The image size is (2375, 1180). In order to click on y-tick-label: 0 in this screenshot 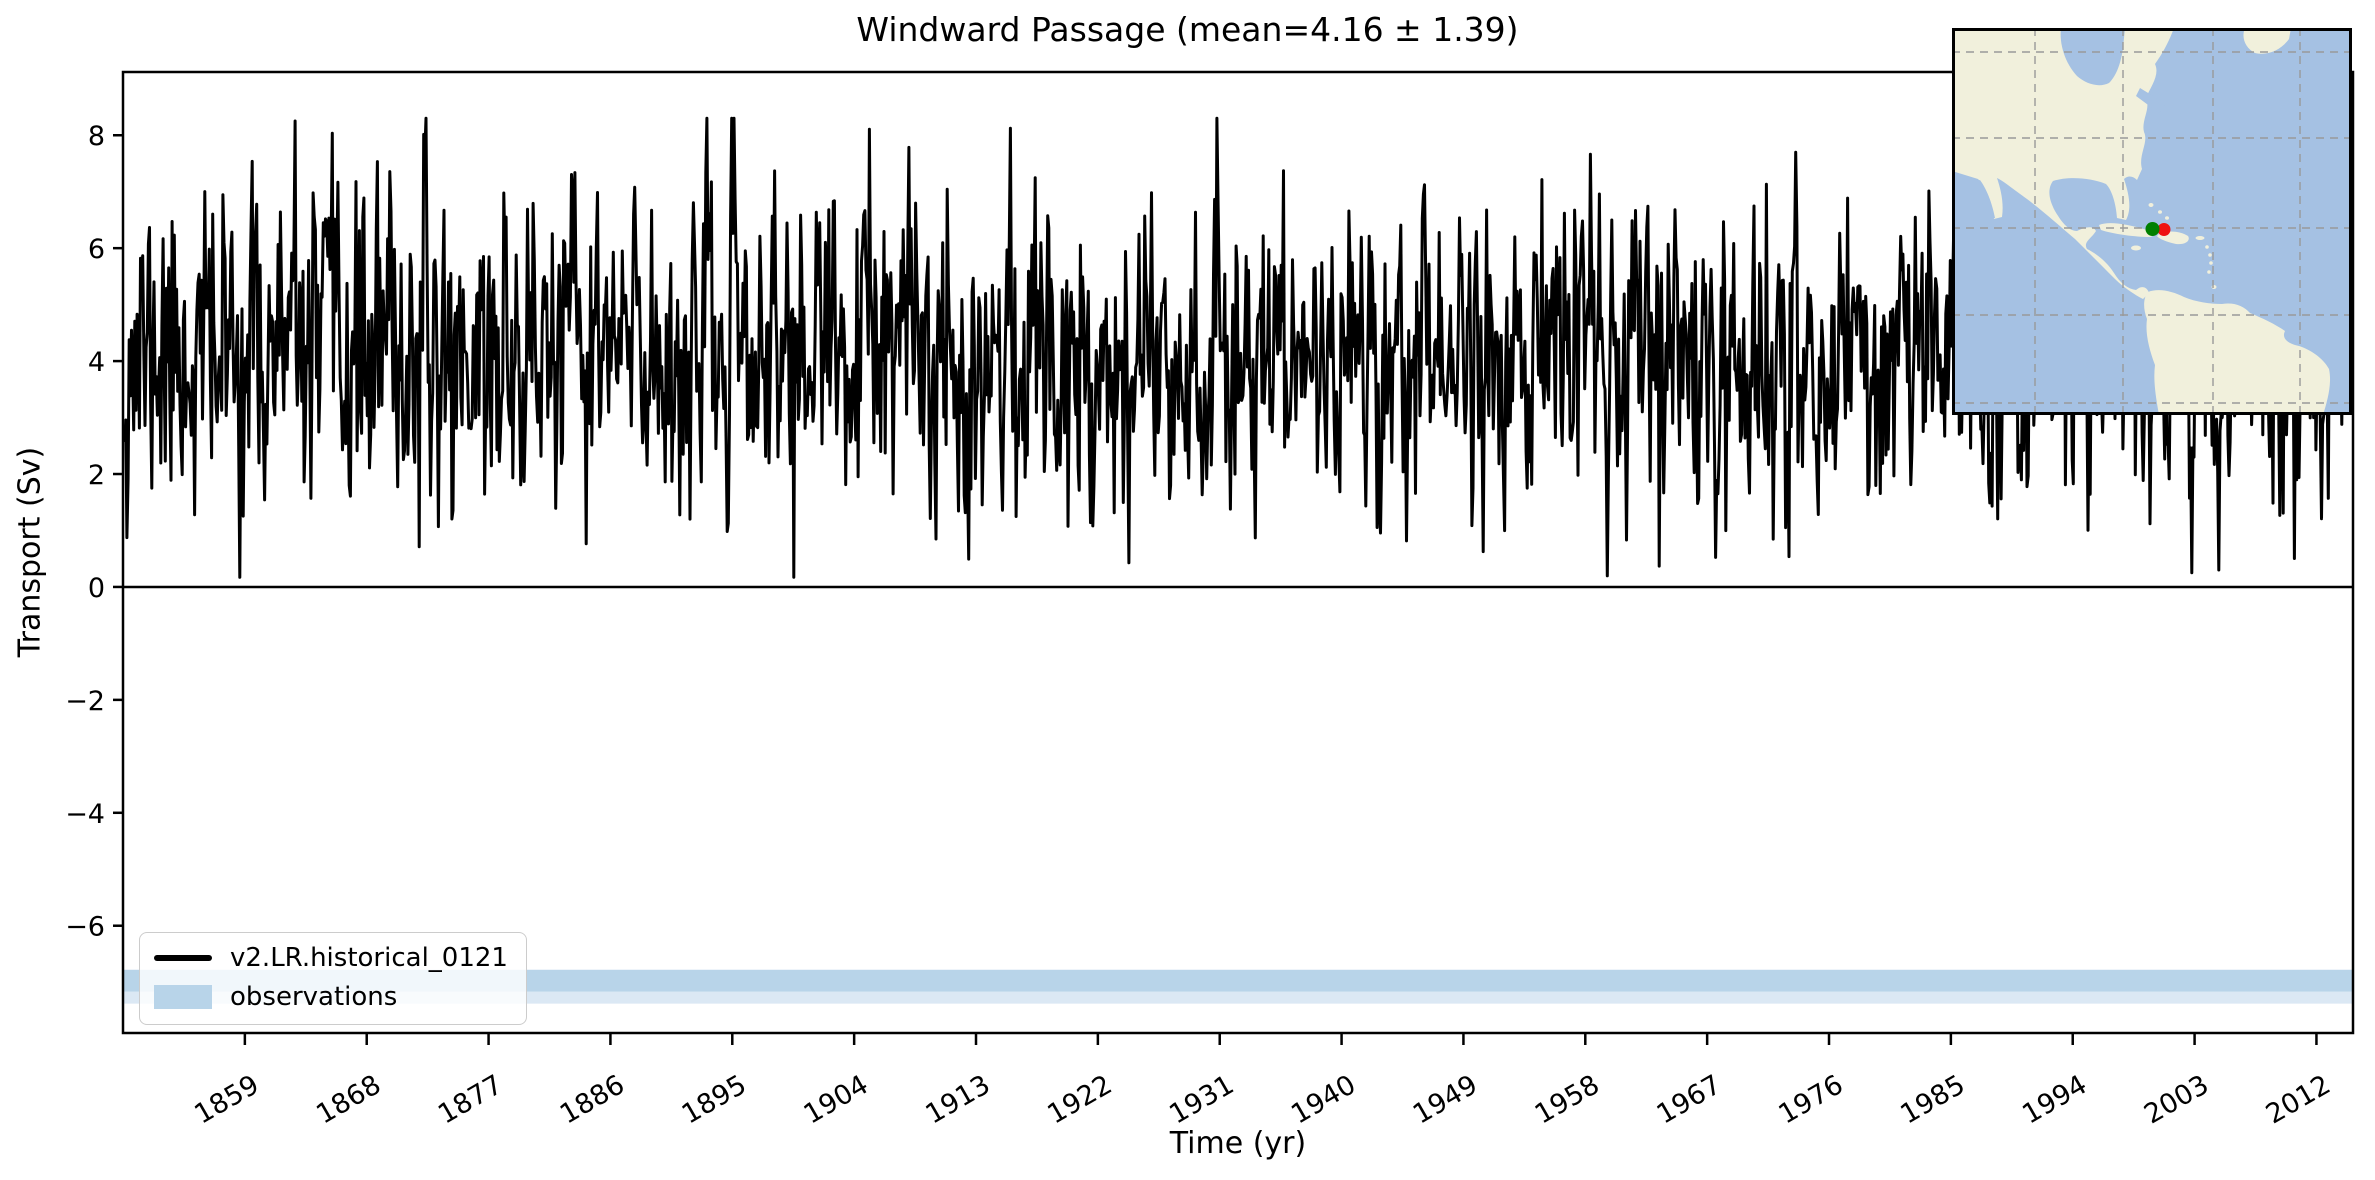, I will do `click(96, 588)`.